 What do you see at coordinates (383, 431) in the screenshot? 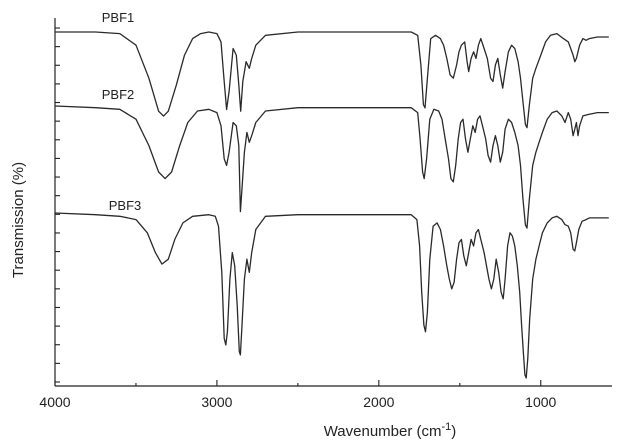
I see `x-axis-title-main: Wavenumber (cm` at bounding box center [383, 431].